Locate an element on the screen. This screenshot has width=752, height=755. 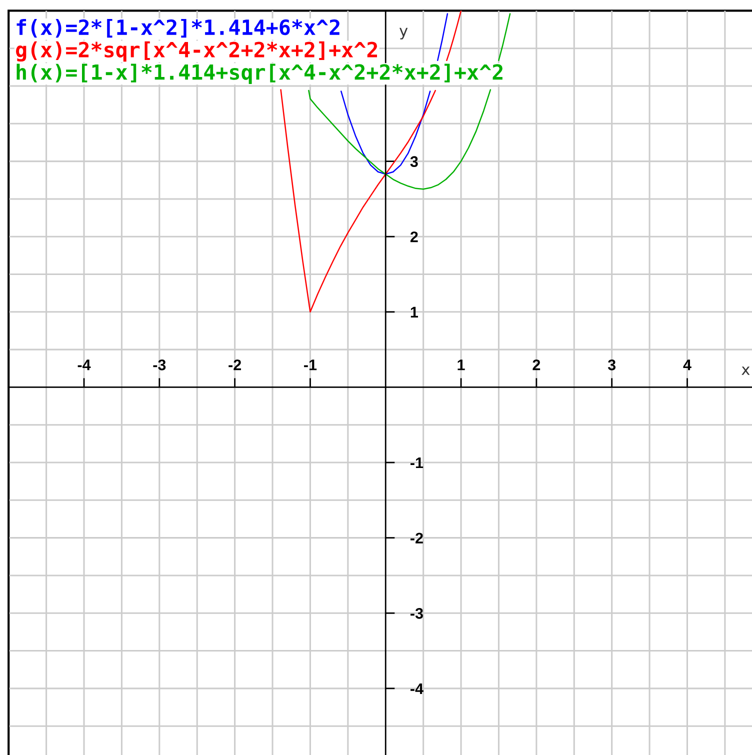
y-tick-label: -1 is located at coordinates (417, 463).